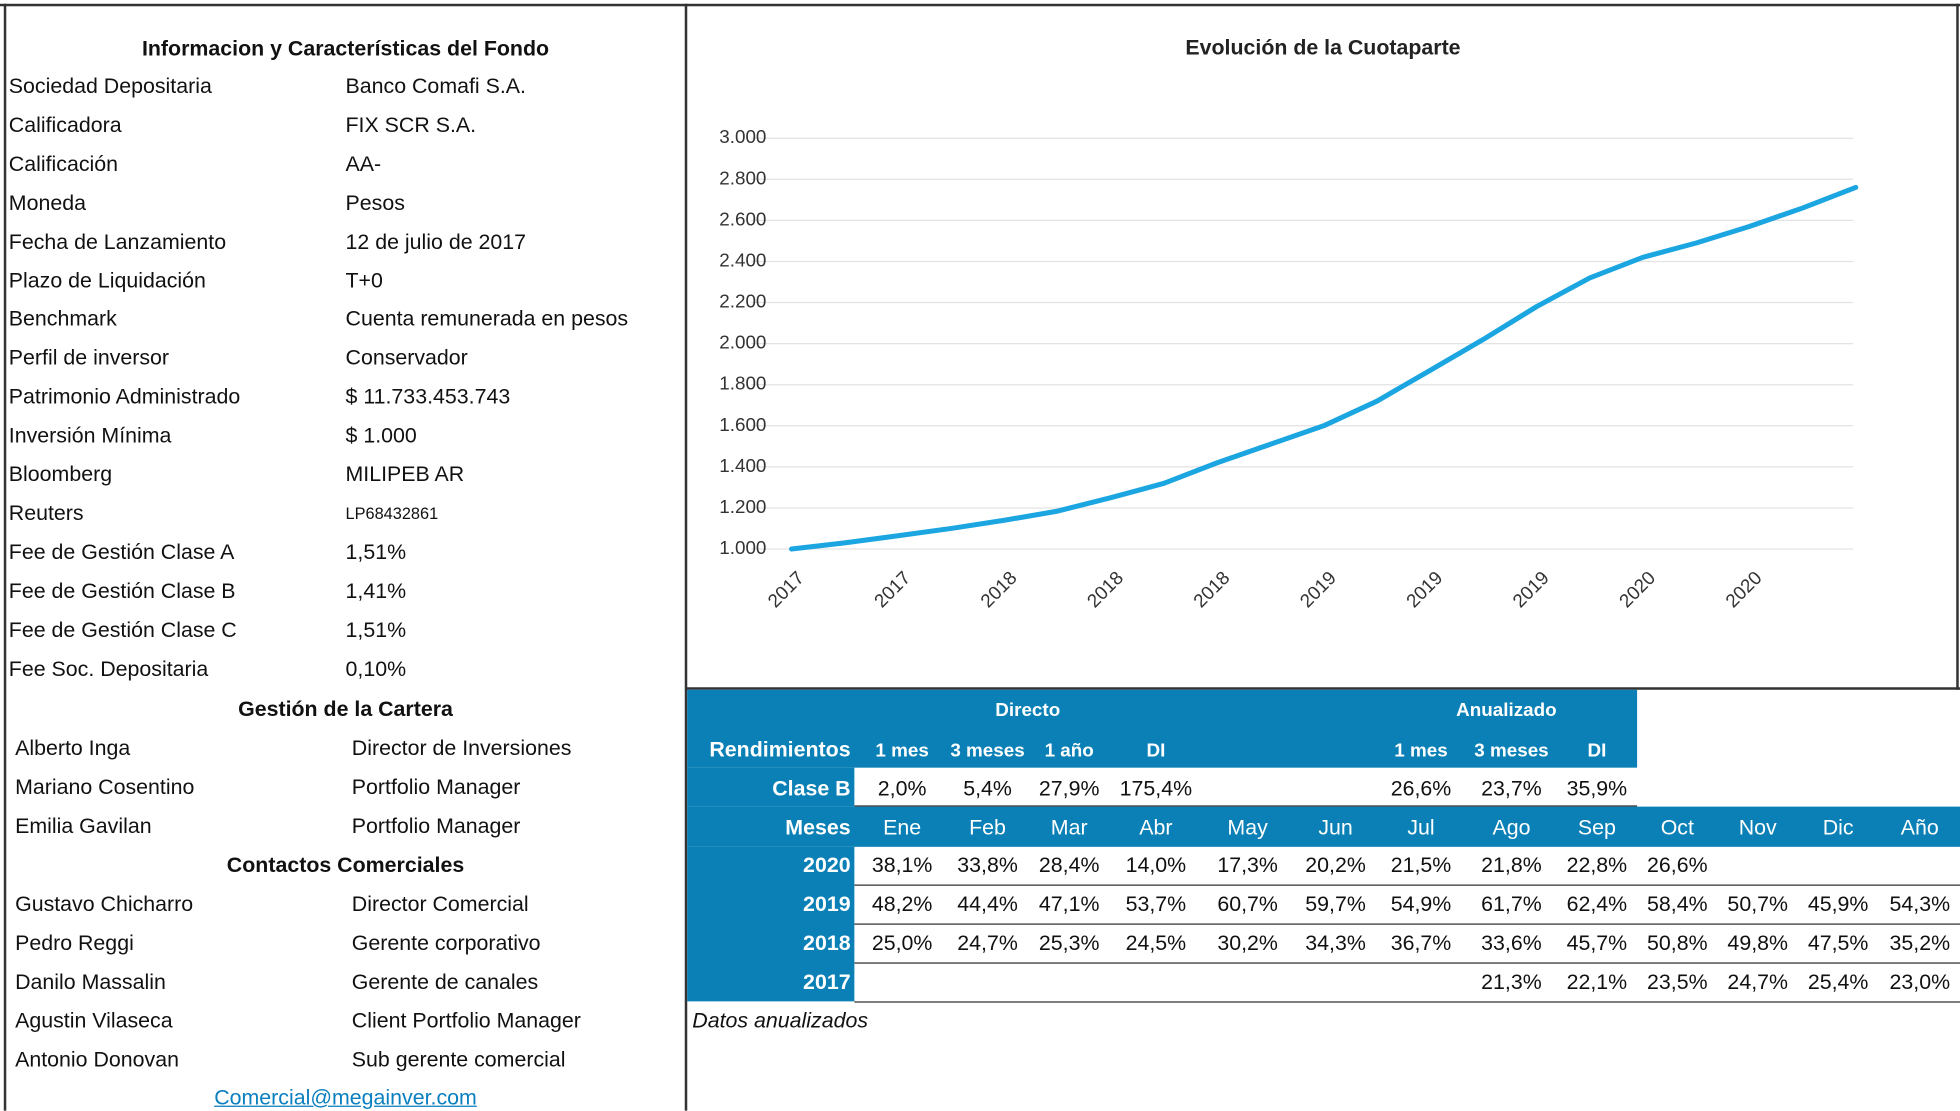 The height and width of the screenshot is (1111, 1960). What do you see at coordinates (1511, 942) in the screenshot?
I see `cell: 33,6%` at bounding box center [1511, 942].